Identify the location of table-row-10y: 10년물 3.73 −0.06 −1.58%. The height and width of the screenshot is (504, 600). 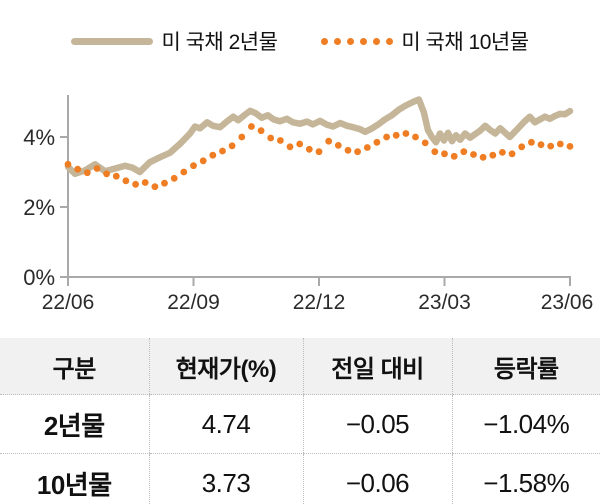
(300, 478).